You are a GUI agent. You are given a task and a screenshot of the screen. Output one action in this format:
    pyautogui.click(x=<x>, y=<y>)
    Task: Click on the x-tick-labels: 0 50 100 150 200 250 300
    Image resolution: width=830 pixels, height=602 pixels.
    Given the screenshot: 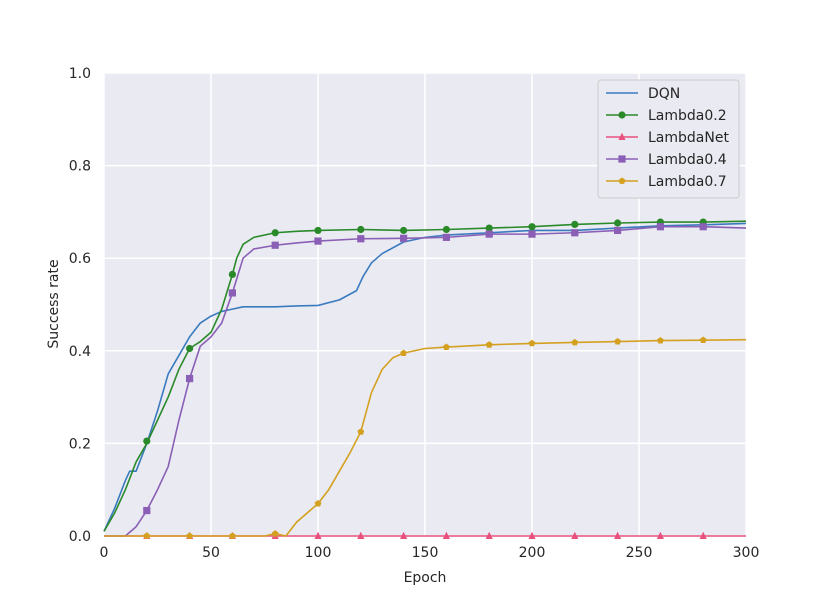 What is the action you would take?
    pyautogui.click(x=430, y=553)
    